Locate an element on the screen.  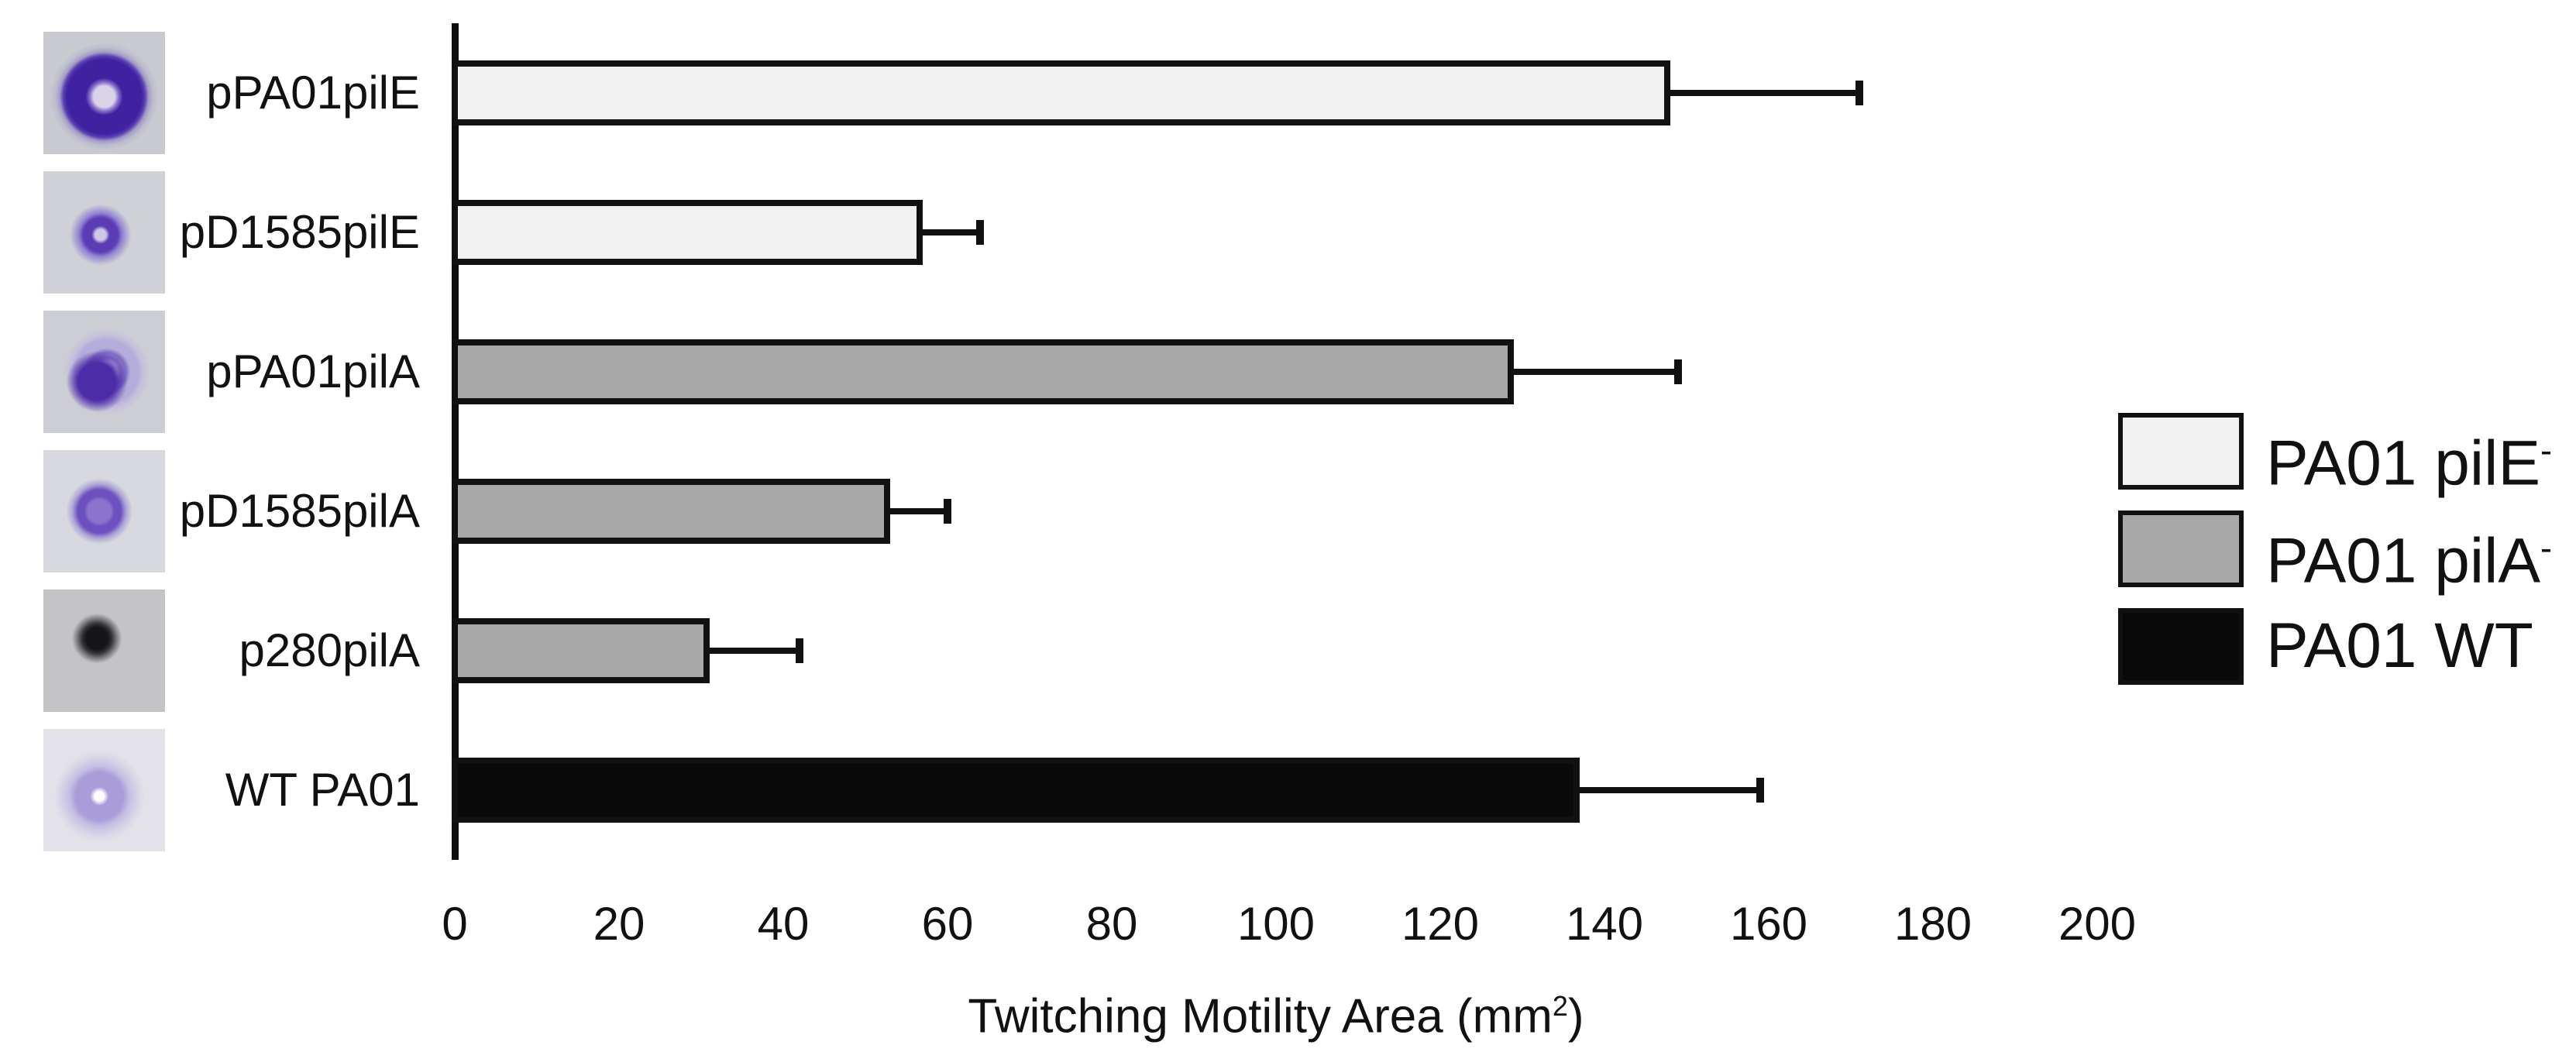
colony-image-p280pila is located at coordinates (104, 651).